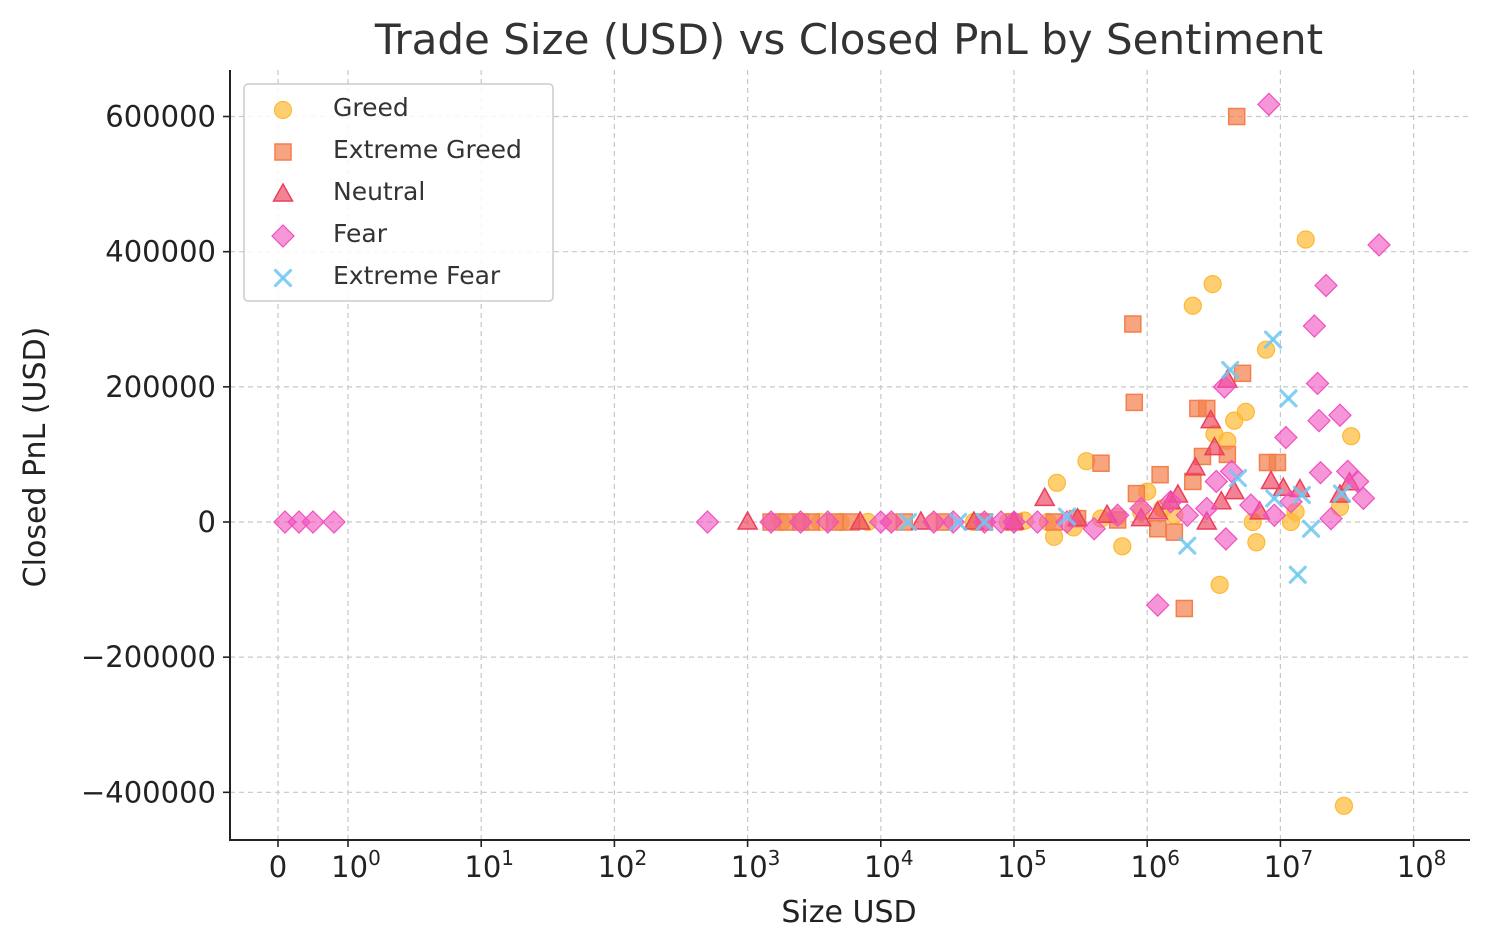 The width and height of the screenshot is (1495, 949). Describe the element at coordinates (1422, 865) in the screenshot. I see `x-tick-label: 10⁸` at that location.